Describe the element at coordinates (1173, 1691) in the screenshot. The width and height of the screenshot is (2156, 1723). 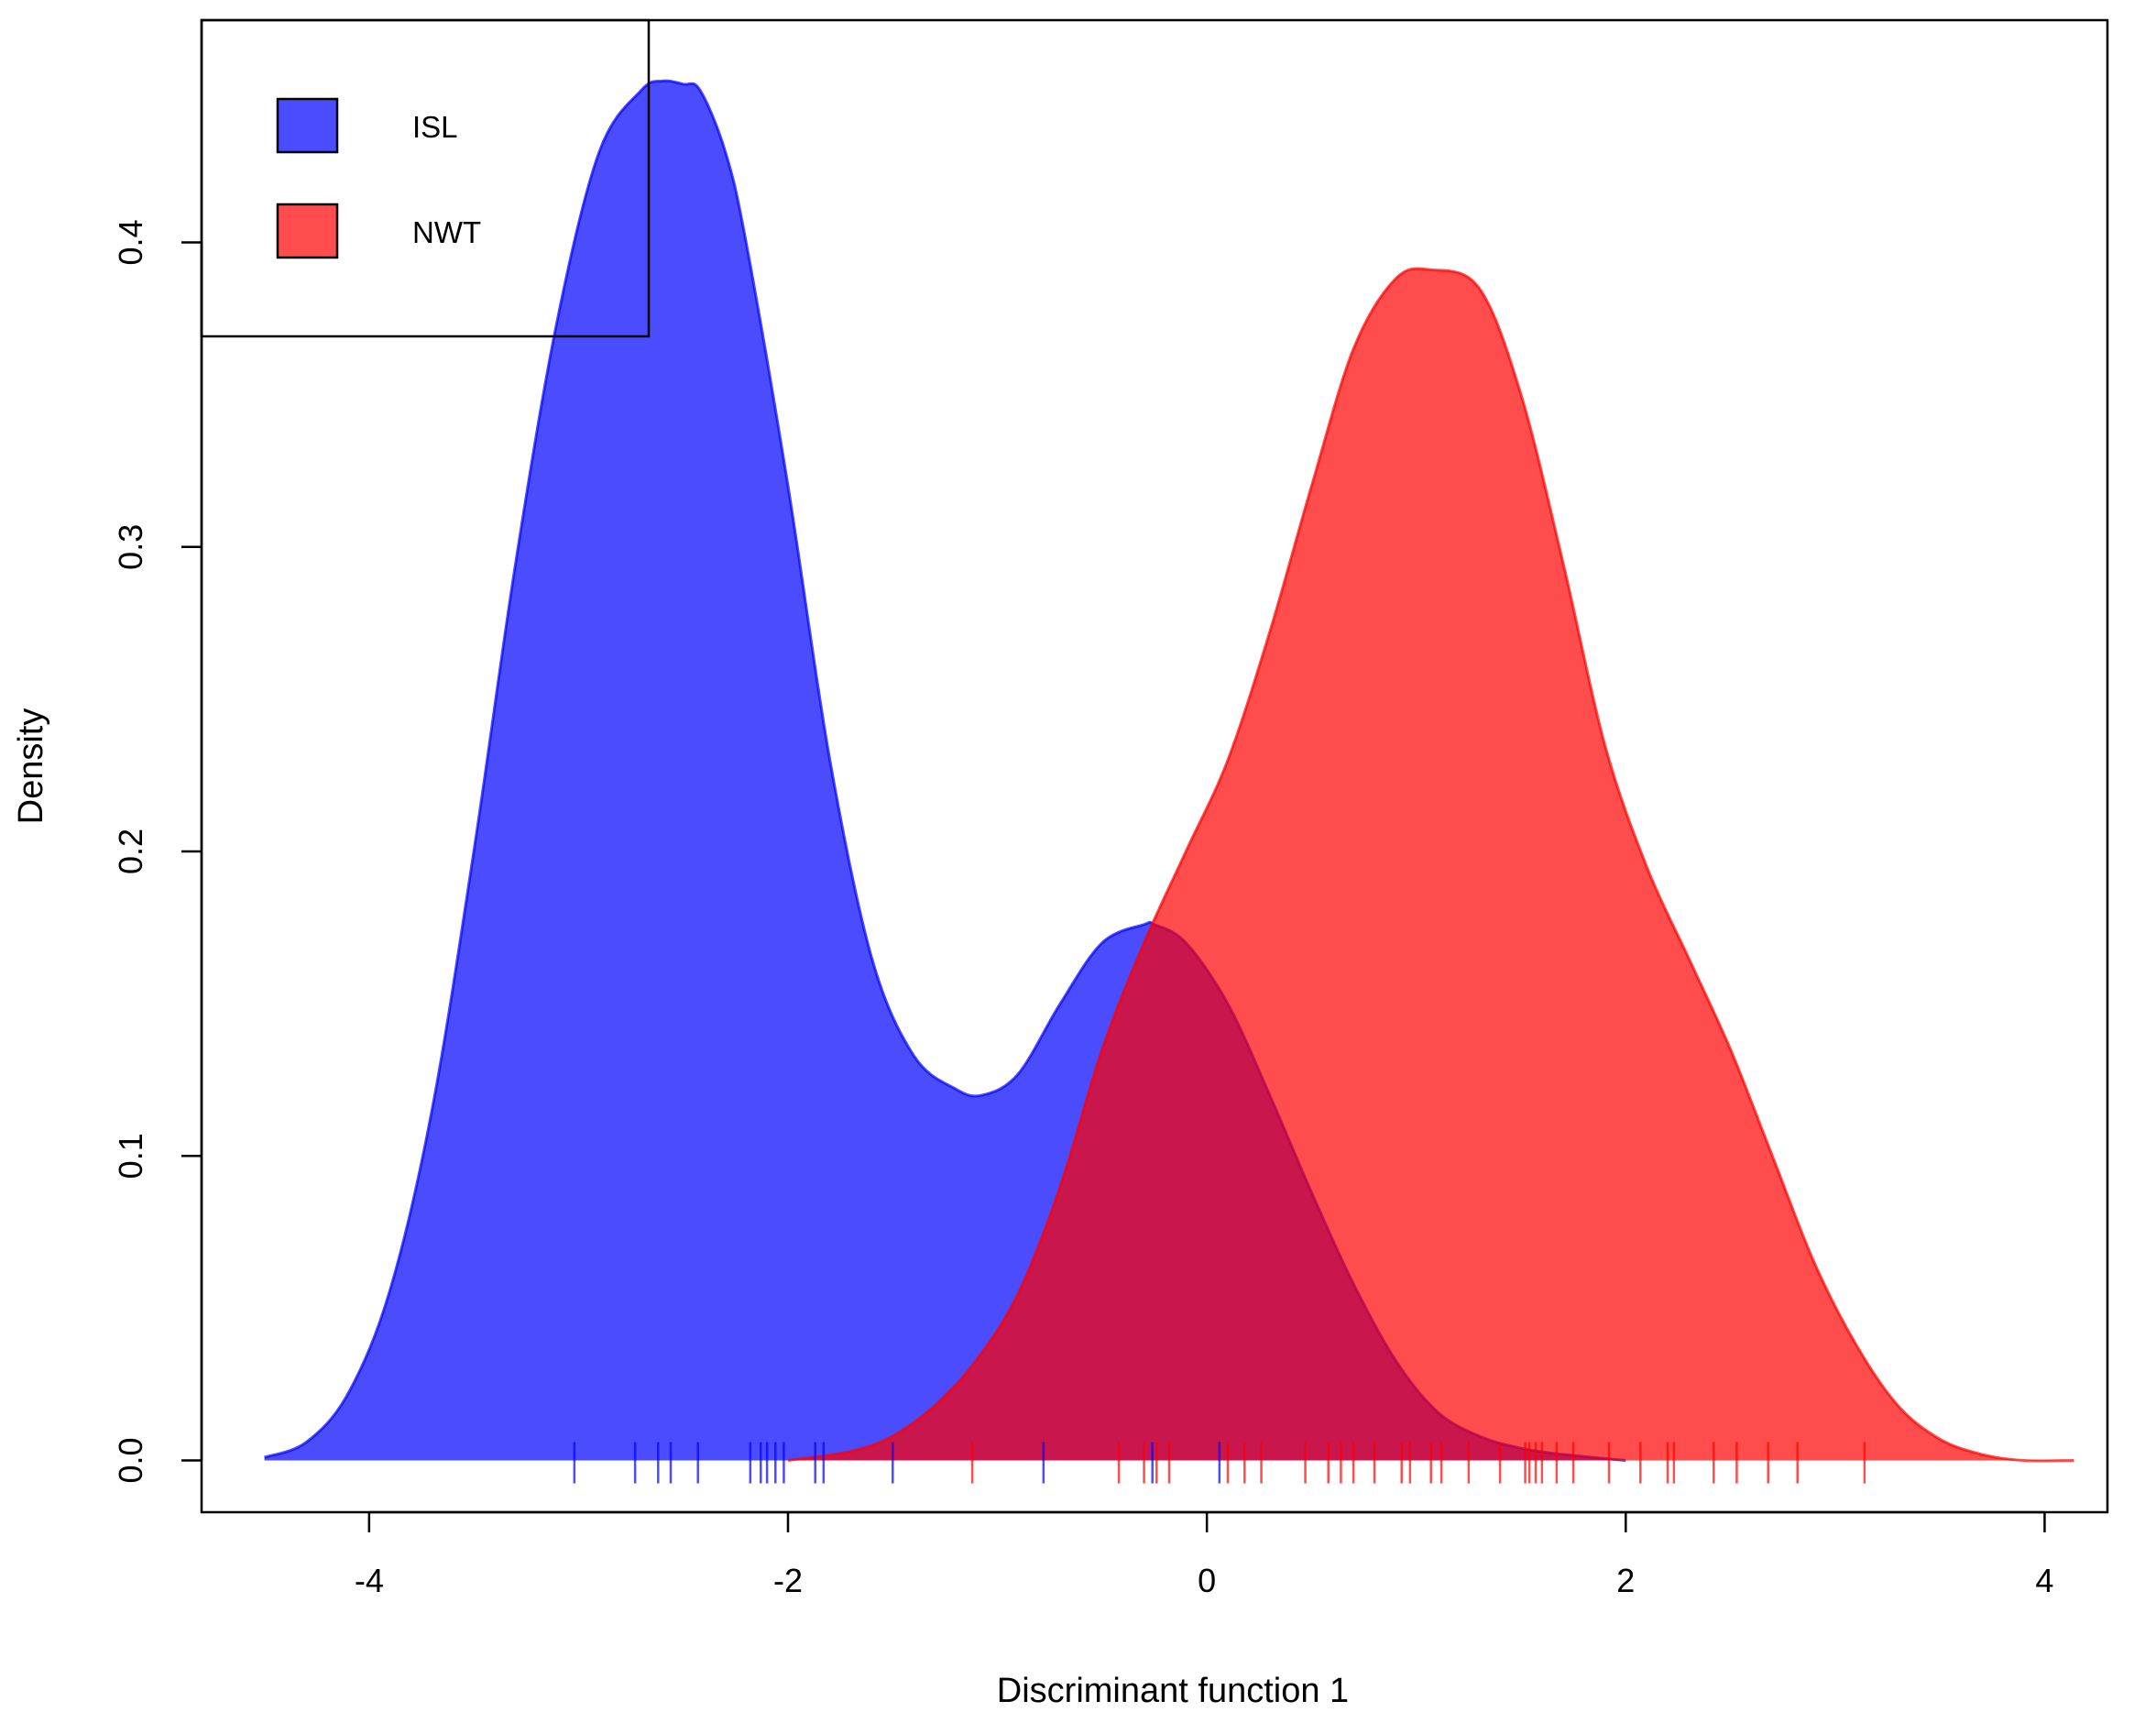
I see `x-axis-title: Discriminant function 1` at that location.